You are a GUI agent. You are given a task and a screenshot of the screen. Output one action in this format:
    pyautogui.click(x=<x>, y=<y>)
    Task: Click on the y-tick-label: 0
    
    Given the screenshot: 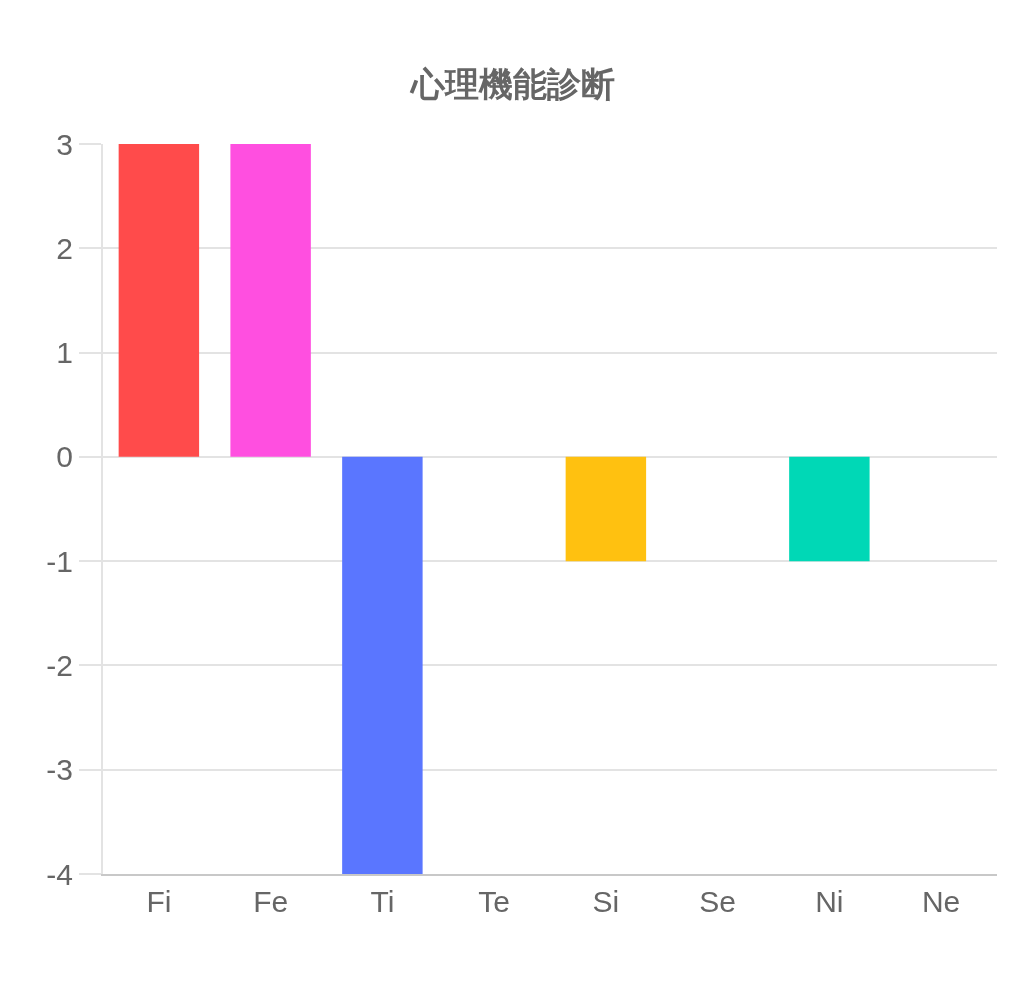 What is the action you would take?
    pyautogui.click(x=64, y=457)
    